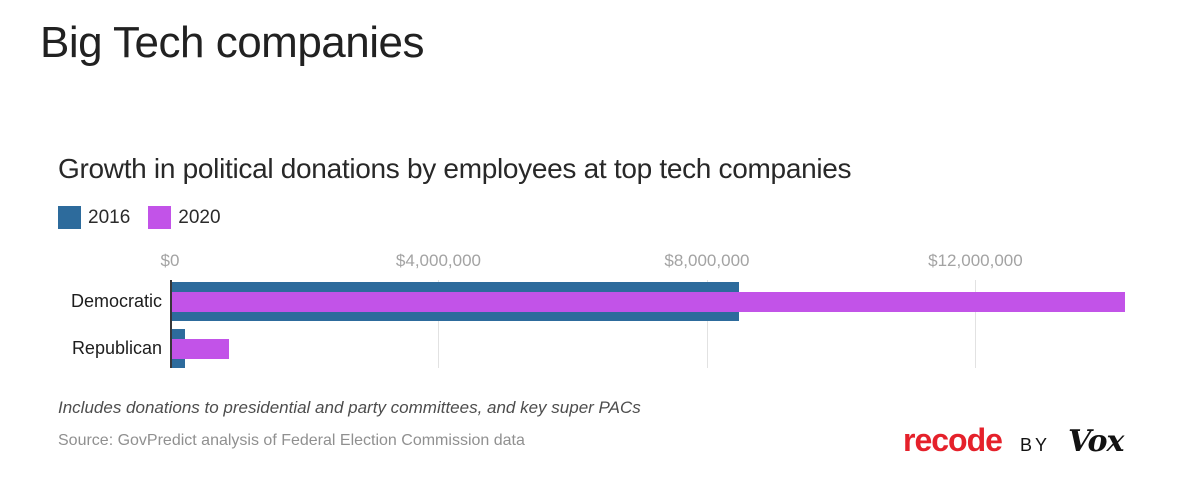 The width and height of the screenshot is (1188, 480). Describe the element at coordinates (171, 324) in the screenshot. I see `zero-axis-line` at that location.